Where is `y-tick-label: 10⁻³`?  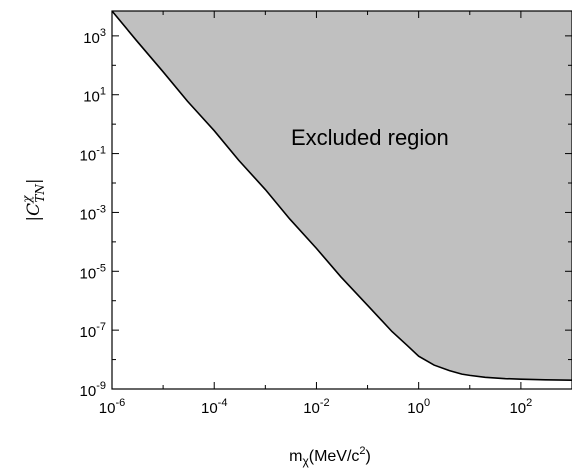 y-tick-label: 10⁻³ is located at coordinates (93, 213).